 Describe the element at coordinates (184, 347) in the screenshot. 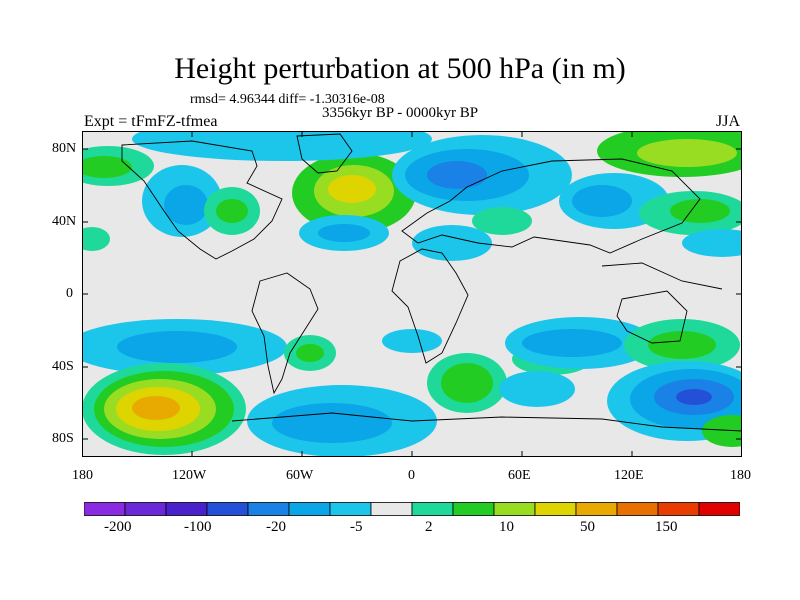

I see `anomaly-south-pacific-negative` at that location.